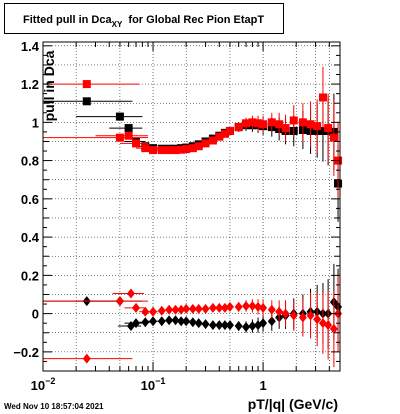 The image size is (400, 414). I want to click on x-axis-title: pT/|q| (GeV/c), so click(293, 404).